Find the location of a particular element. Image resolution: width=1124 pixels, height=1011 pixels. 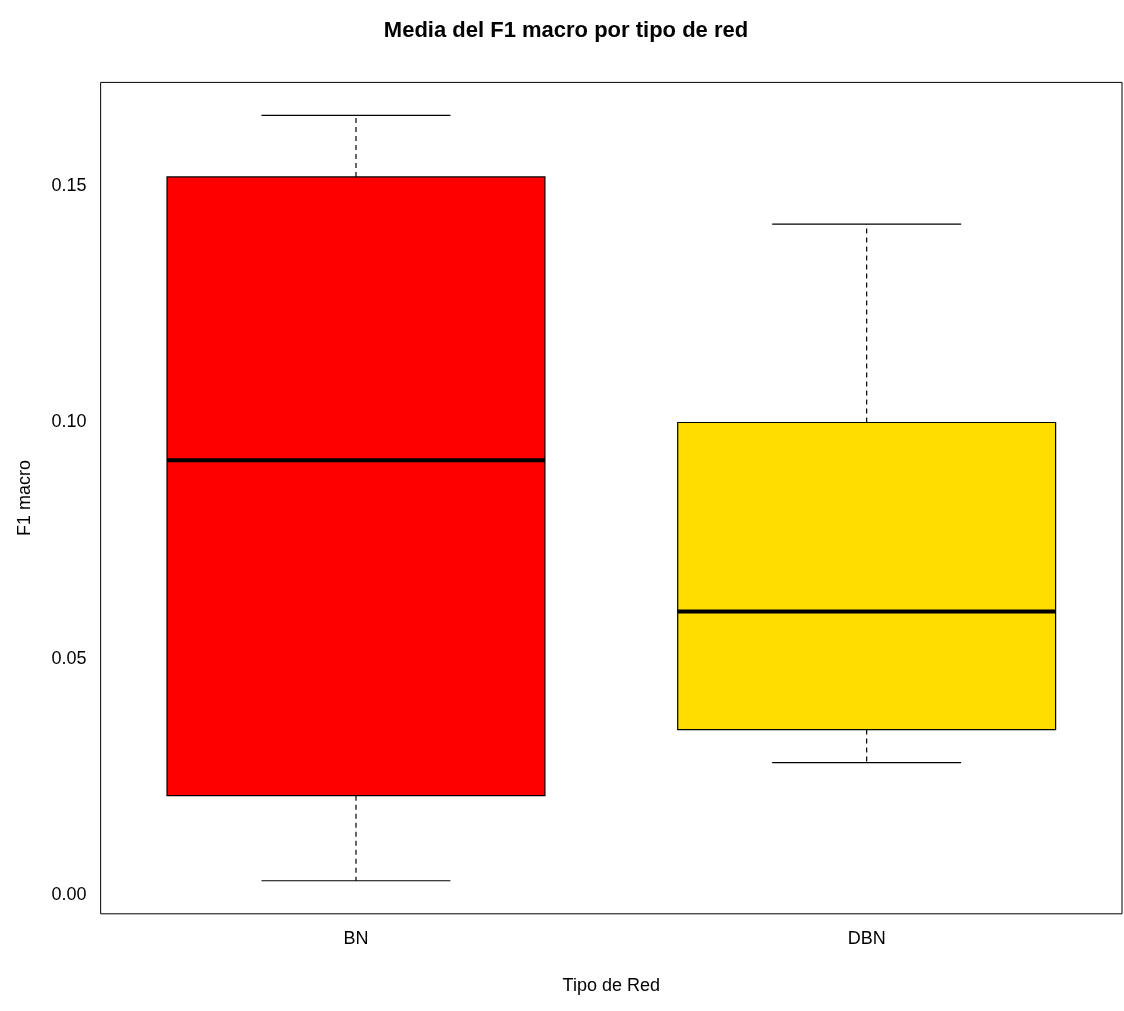

y-tick-label: 0.15 is located at coordinates (69, 185).